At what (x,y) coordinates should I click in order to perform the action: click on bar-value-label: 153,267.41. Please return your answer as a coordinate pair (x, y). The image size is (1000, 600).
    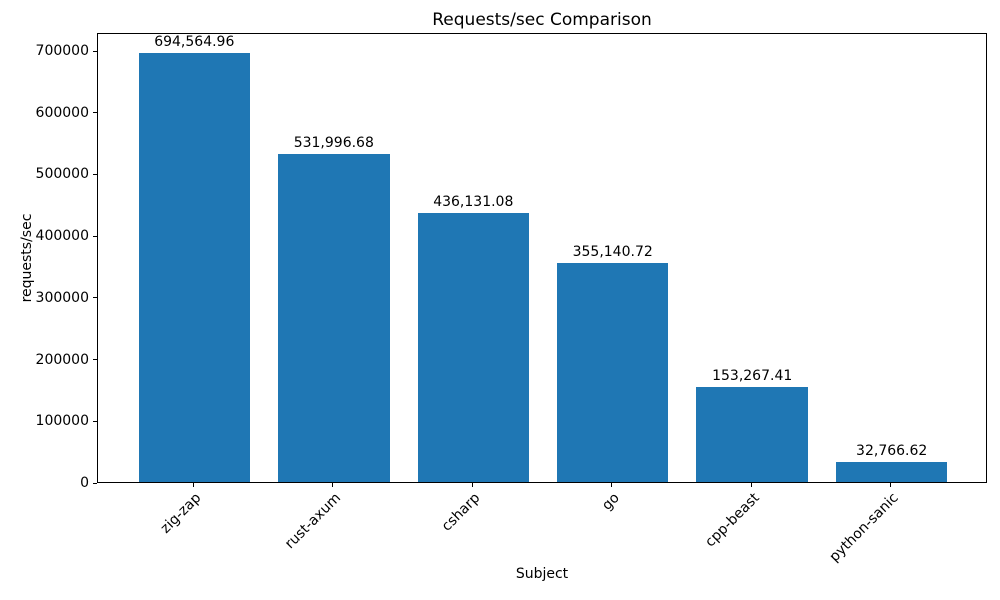
    Looking at the image, I should click on (752, 376).